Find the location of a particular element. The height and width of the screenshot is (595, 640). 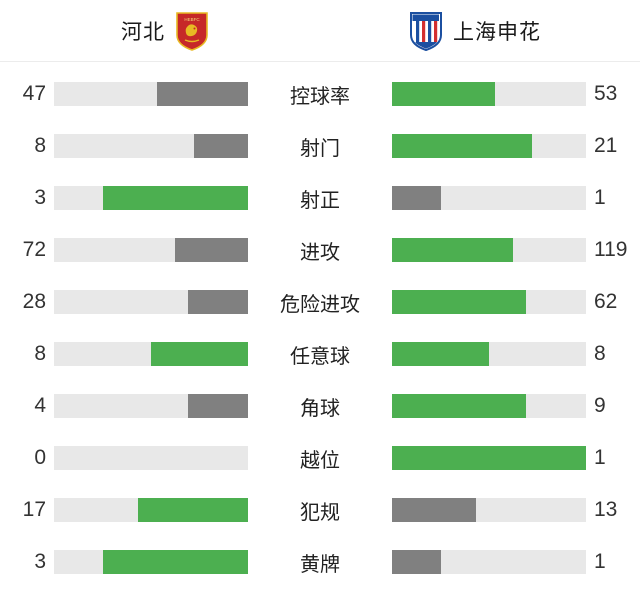

stat-row: 47 控球率 53 is located at coordinates (320, 94).